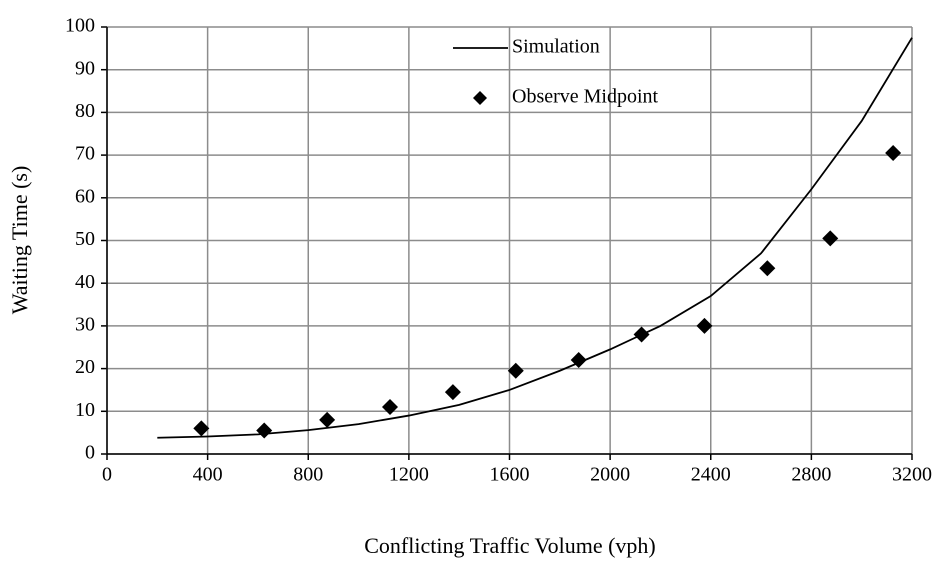  Describe the element at coordinates (85, 282) in the screenshot. I see `y-tick-label: 40` at that location.